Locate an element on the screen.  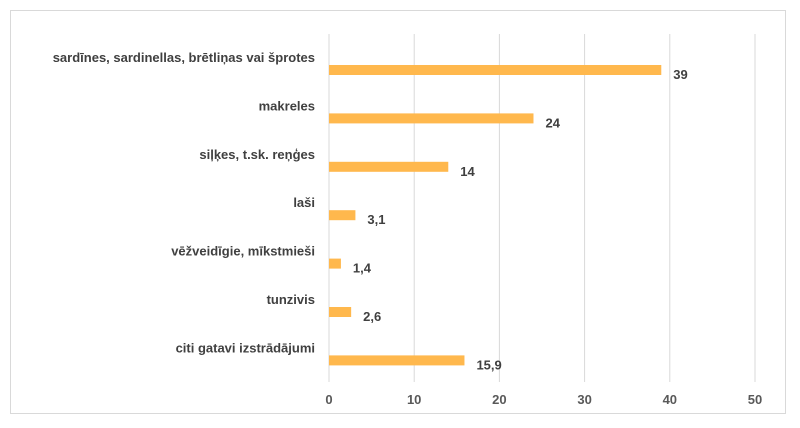
data-label: 15,9 is located at coordinates (488, 364).